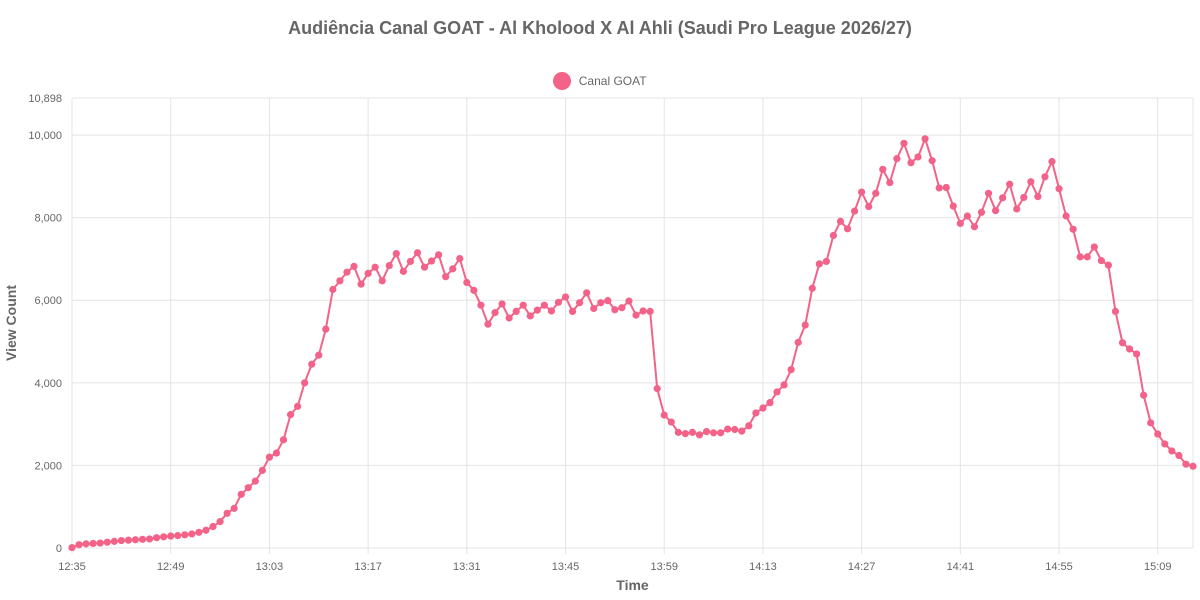 The image size is (1200, 600). I want to click on y-tick-label: 10,898, so click(45, 99).